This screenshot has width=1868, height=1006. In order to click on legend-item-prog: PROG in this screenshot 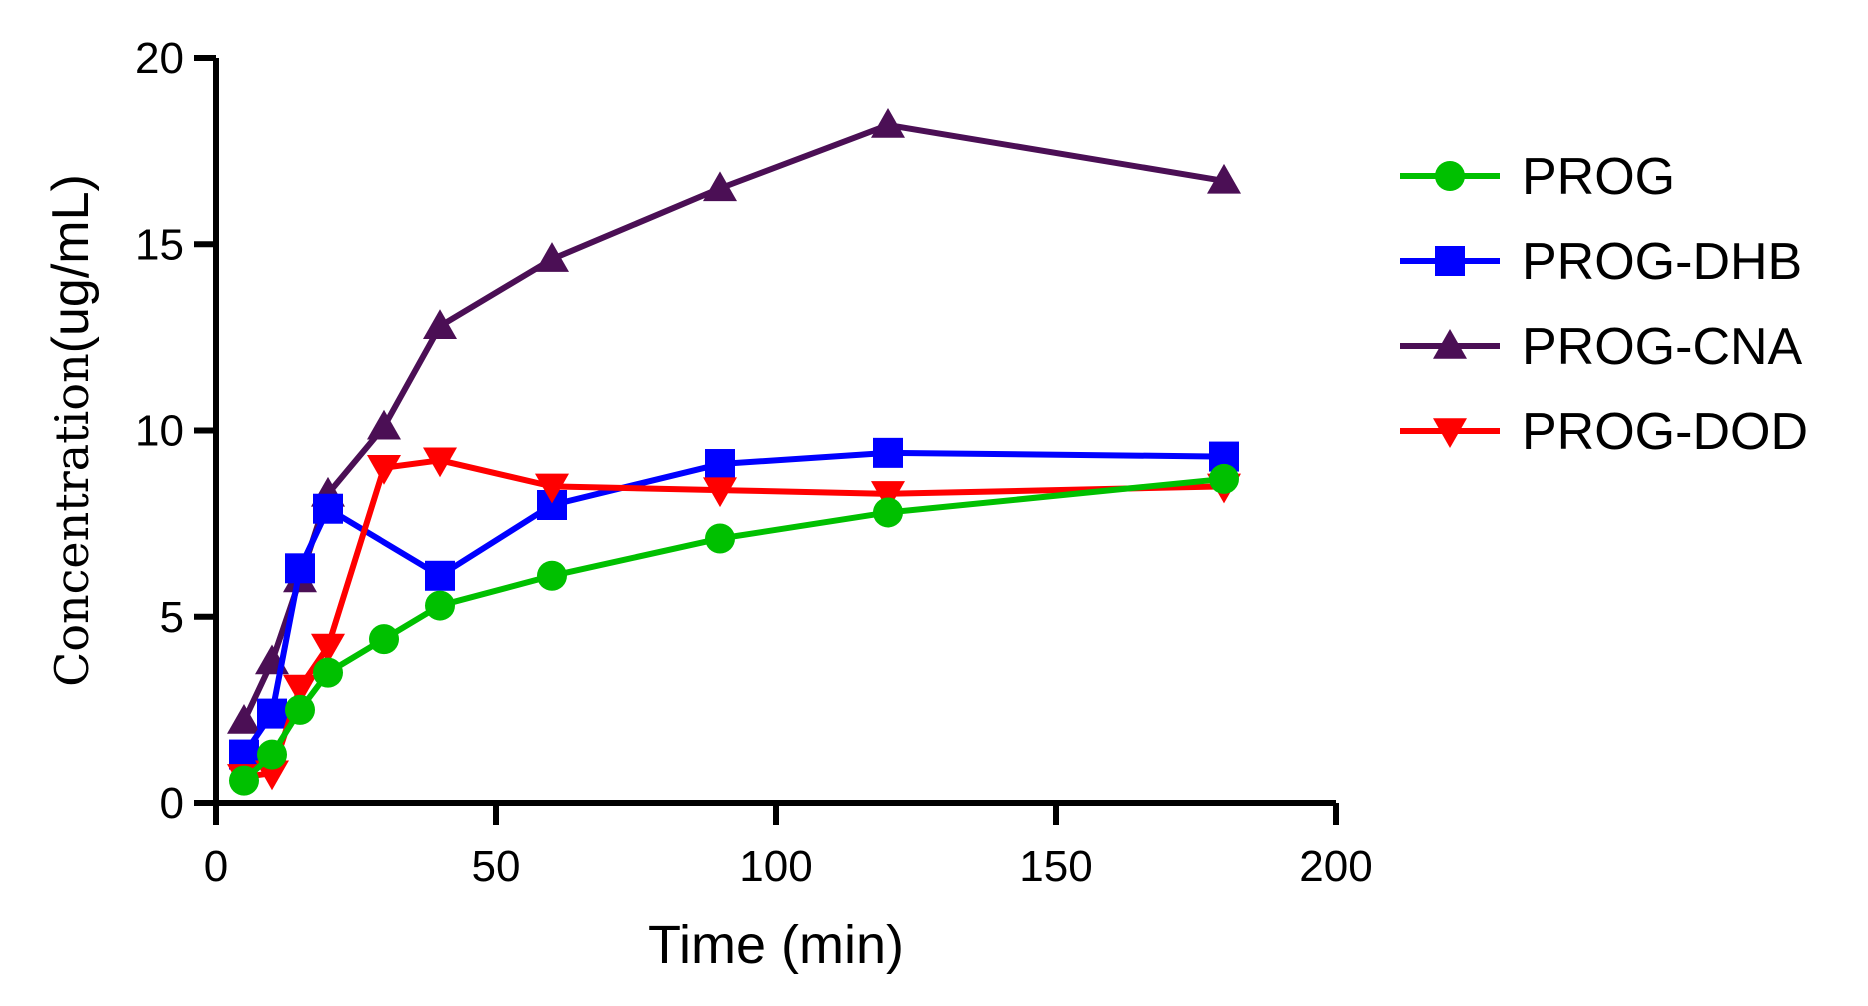, I will do `click(1537, 177)`.